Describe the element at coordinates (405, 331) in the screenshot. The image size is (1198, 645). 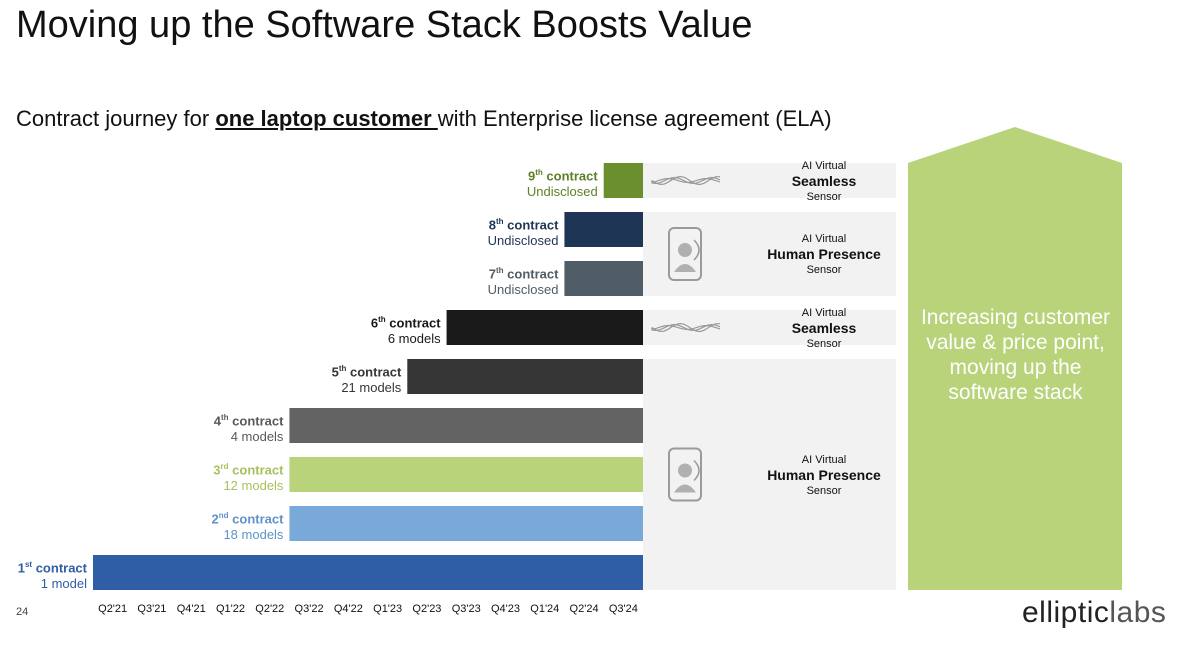
I see `contract-label-6: 6th contract 6 models` at that location.